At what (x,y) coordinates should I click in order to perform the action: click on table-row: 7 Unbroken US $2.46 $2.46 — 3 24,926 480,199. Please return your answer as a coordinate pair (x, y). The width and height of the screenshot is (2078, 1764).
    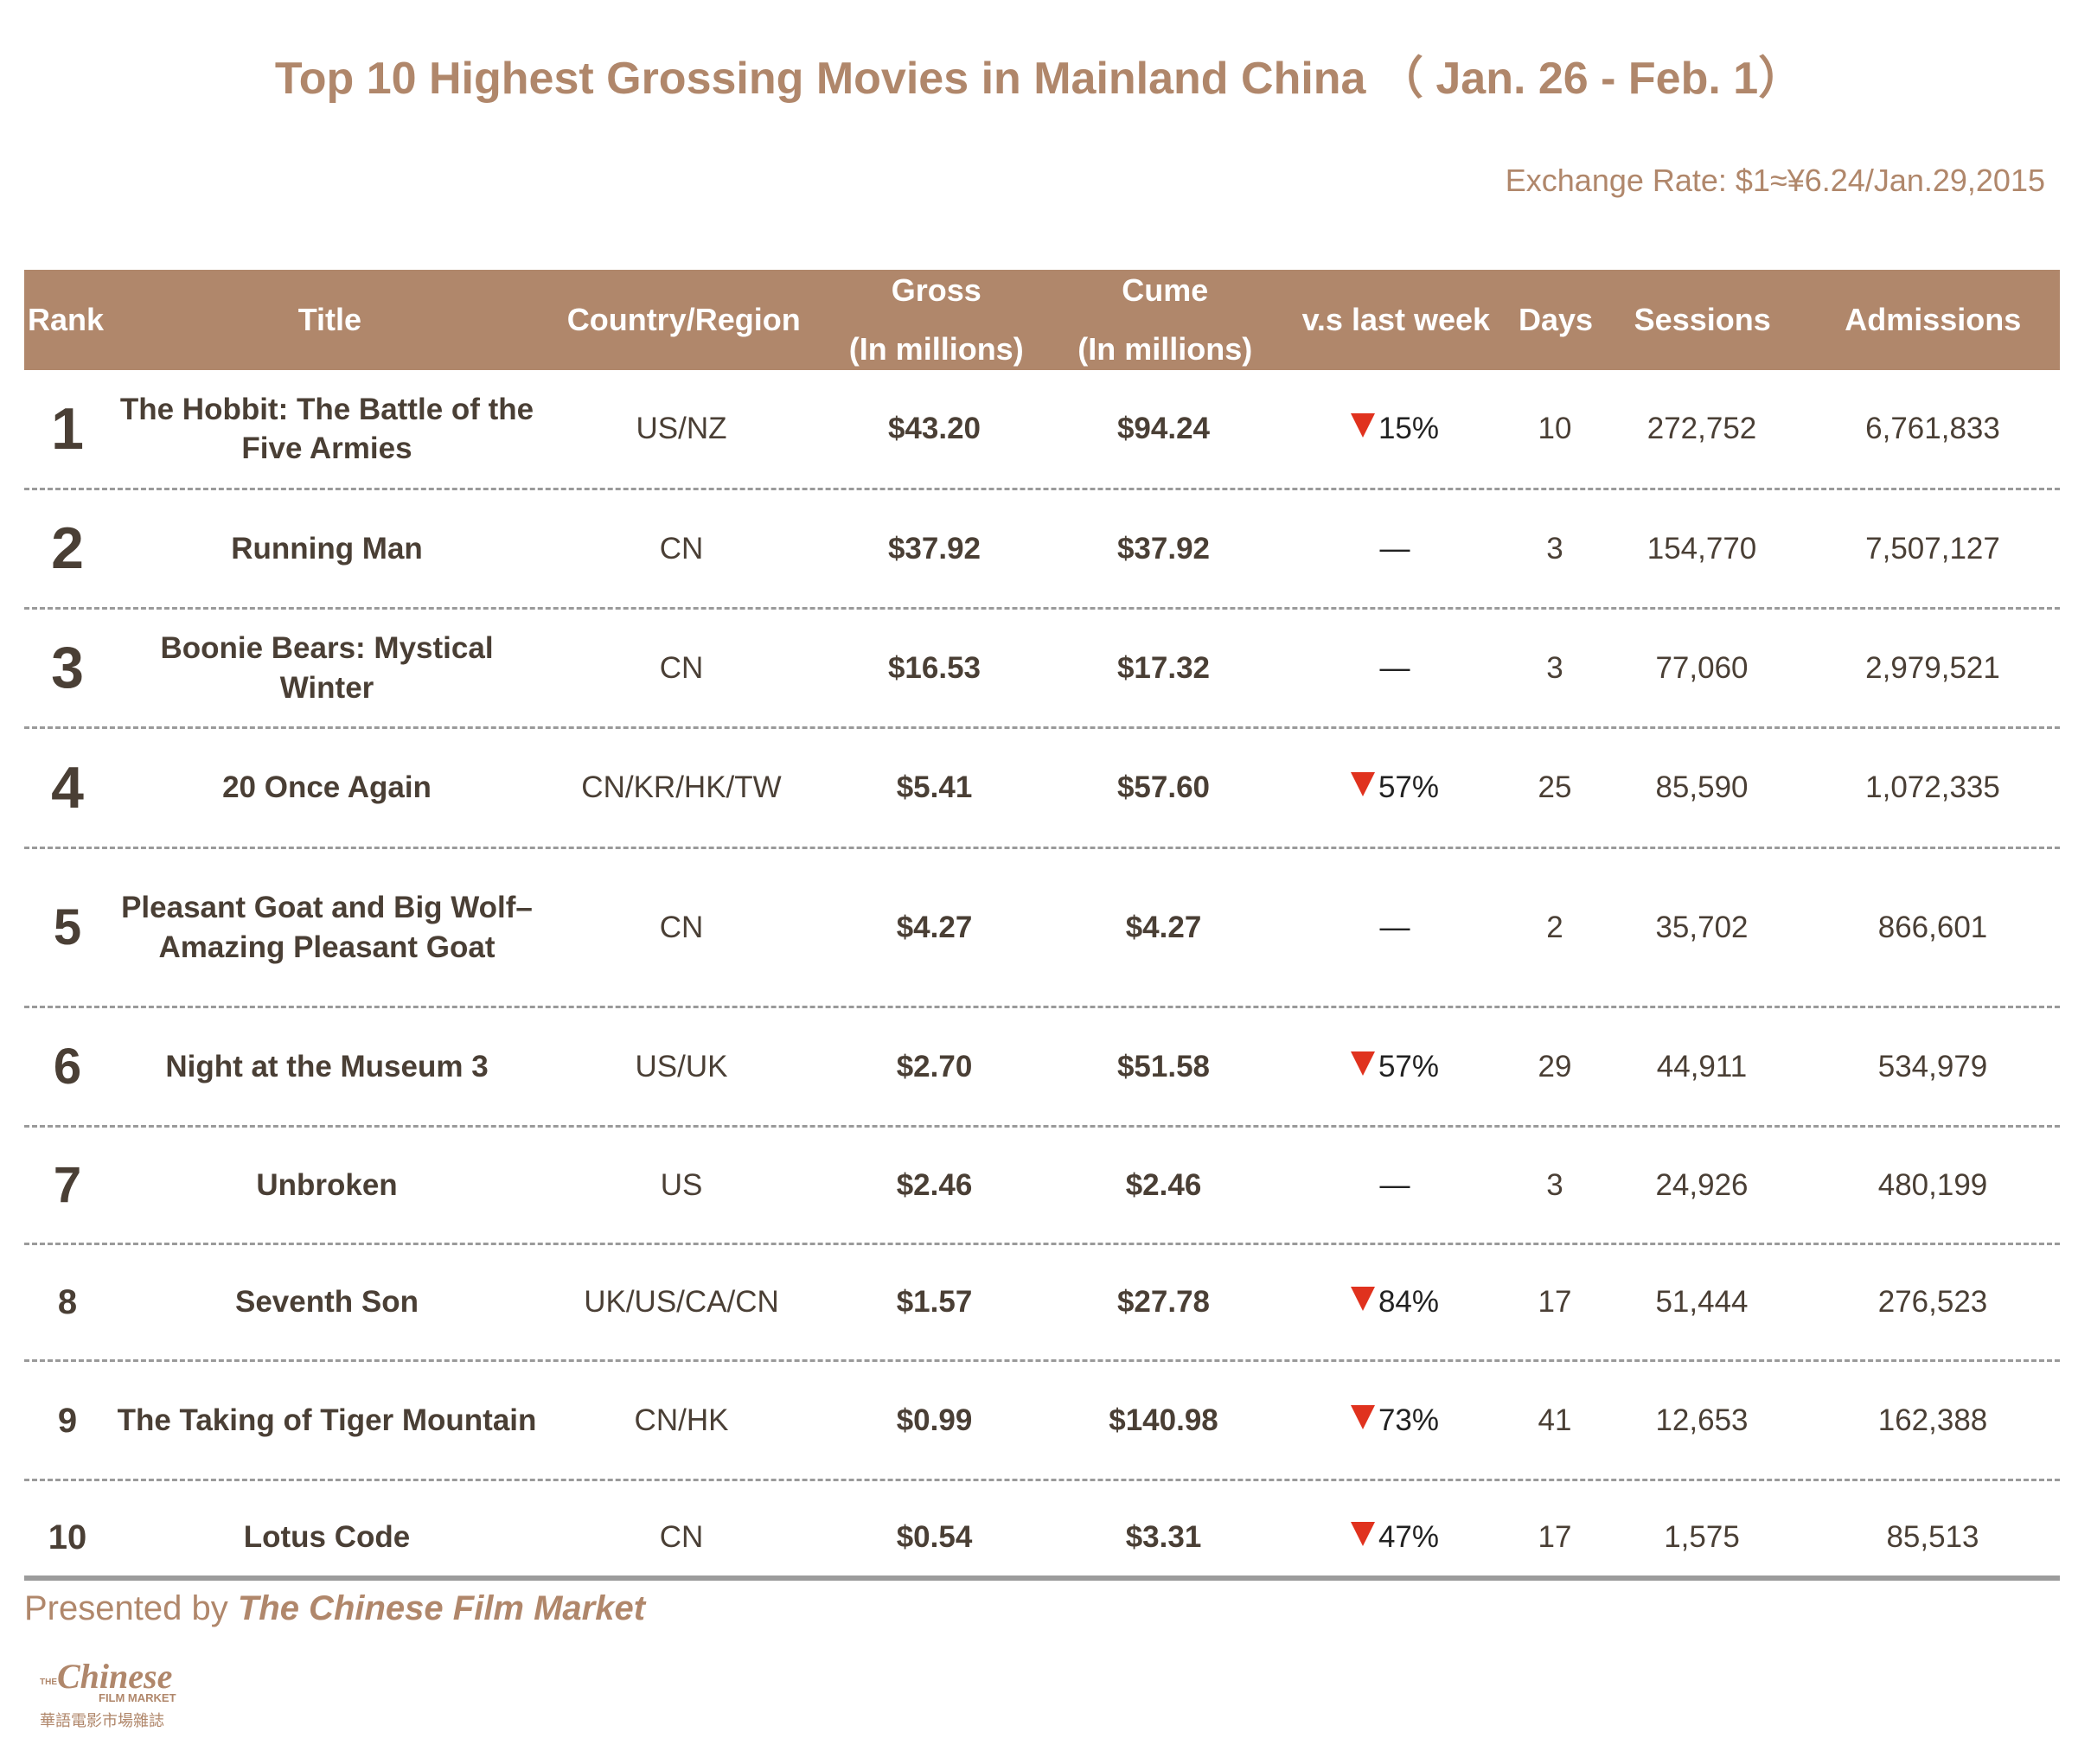
    Looking at the image, I should click on (1042, 1186).